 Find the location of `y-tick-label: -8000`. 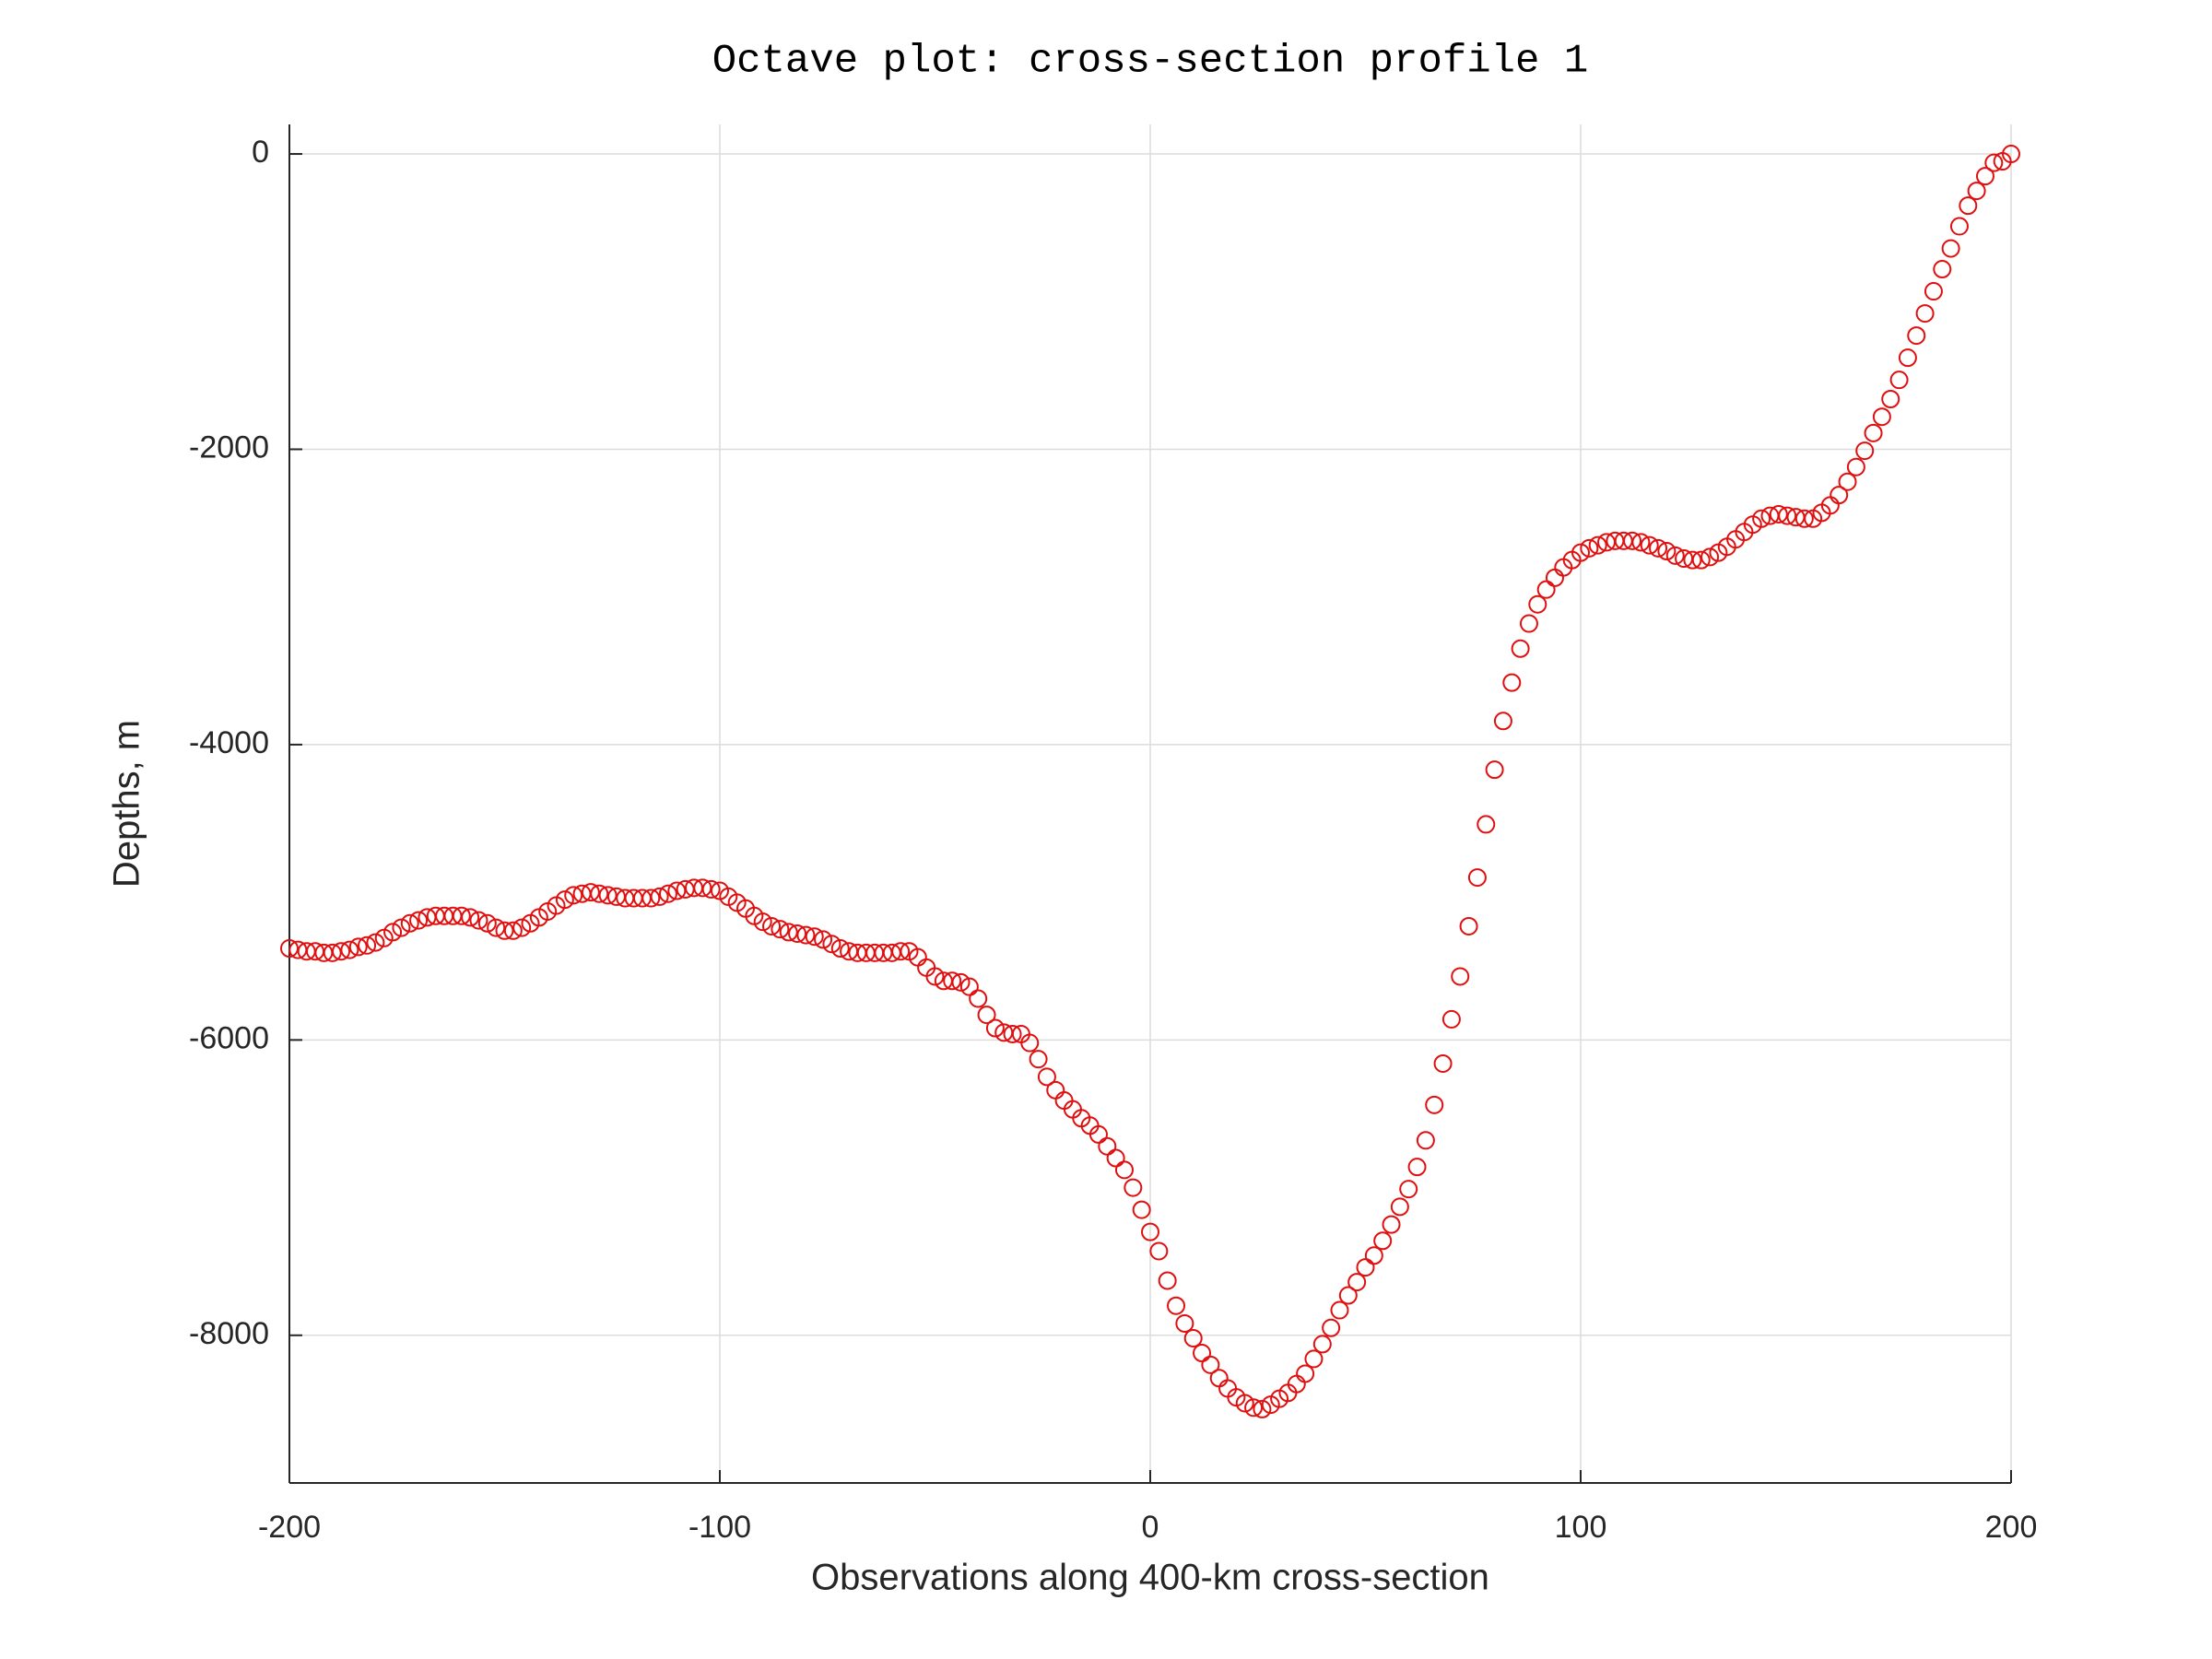

y-tick-label: -8000 is located at coordinates (229, 1333).